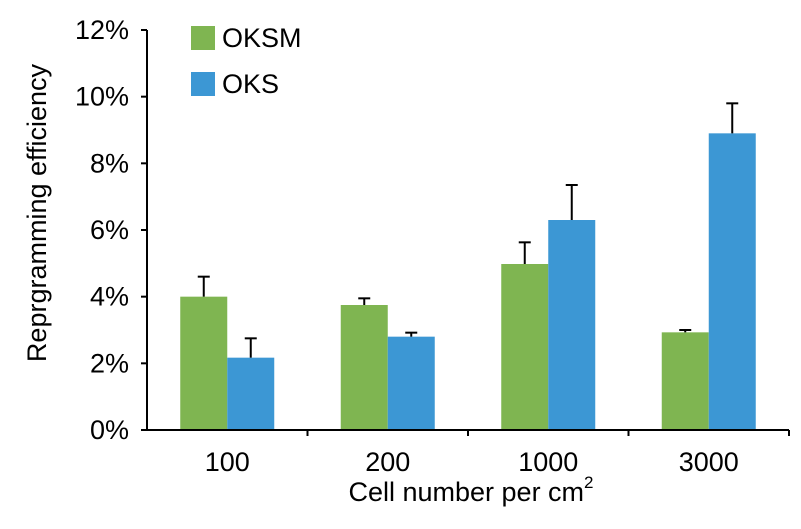 Image resolution: width=801 pixels, height=529 pixels. What do you see at coordinates (548, 462) in the screenshot?
I see `x-tick-label: 1000` at bounding box center [548, 462].